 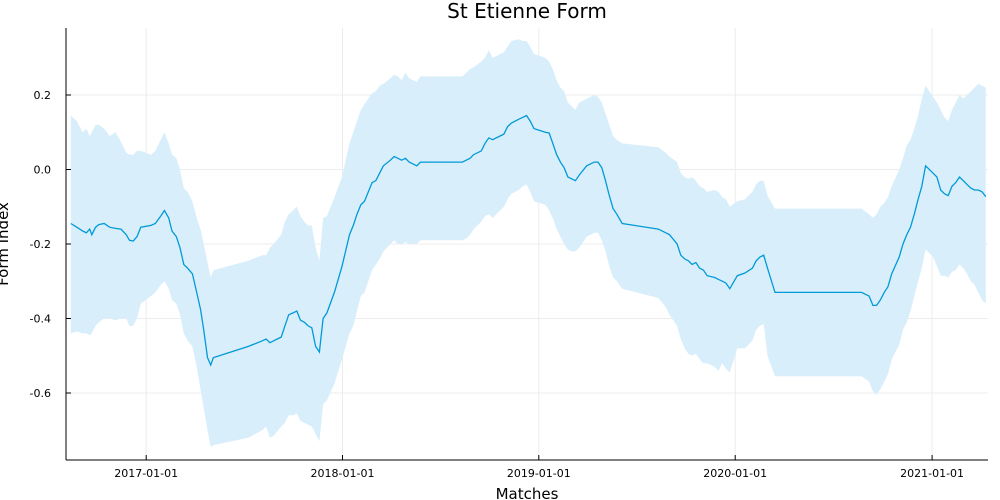 I want to click on chart-title: St Etienne Form, so click(x=527, y=11).